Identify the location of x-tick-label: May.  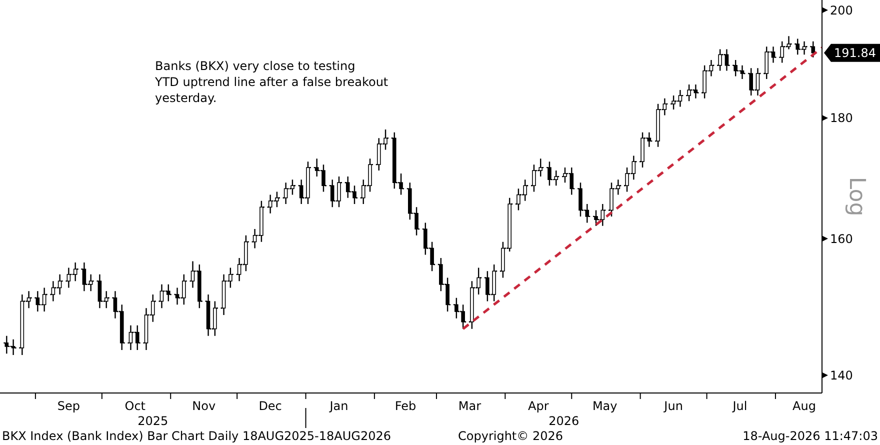
(605, 406).